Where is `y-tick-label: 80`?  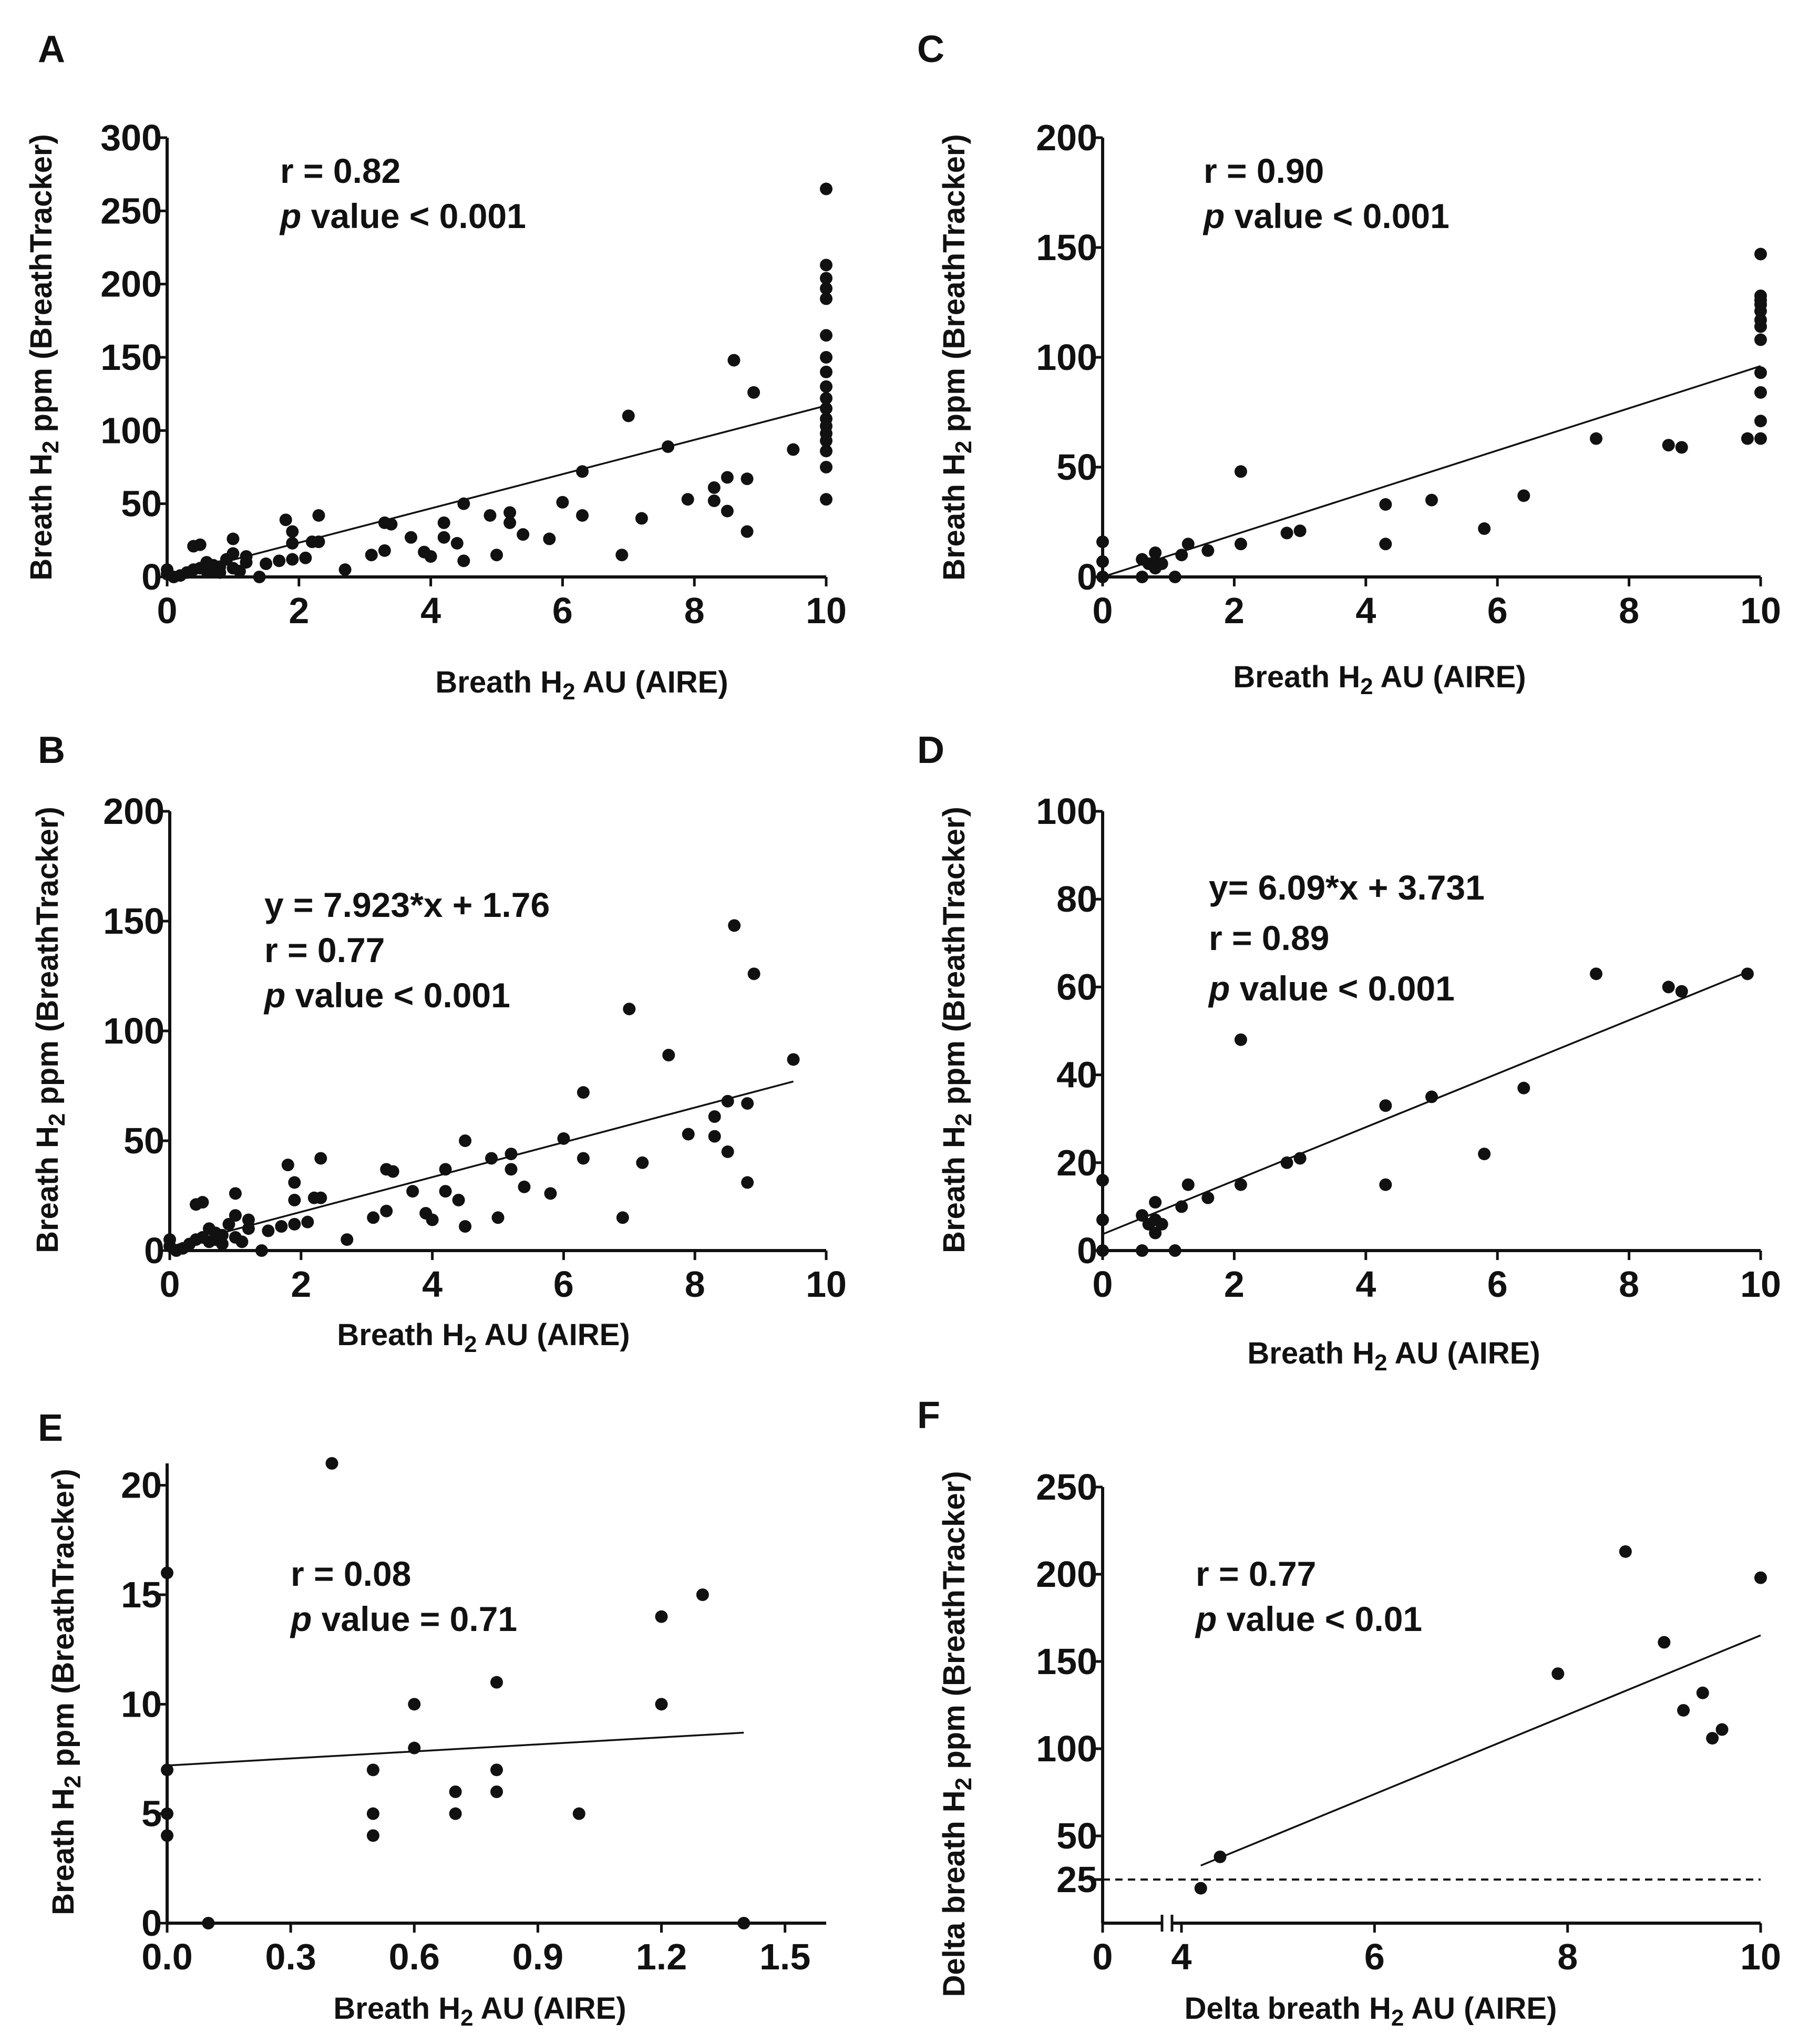 y-tick-label: 80 is located at coordinates (1076, 900).